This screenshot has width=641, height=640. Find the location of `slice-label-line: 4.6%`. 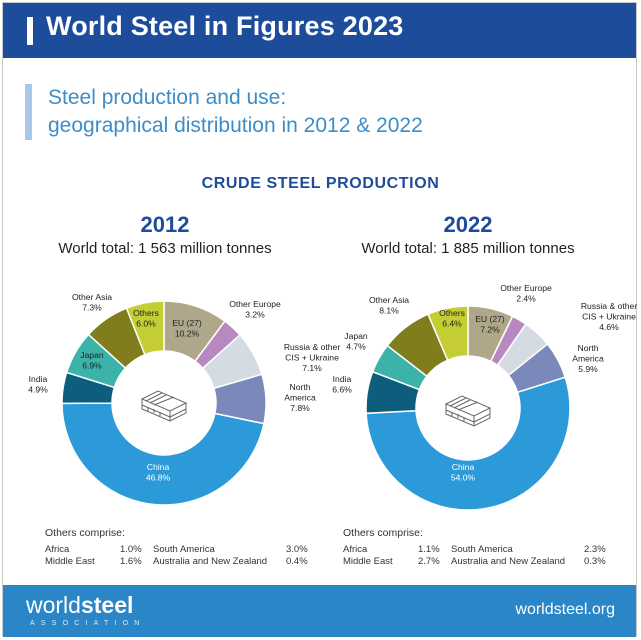

slice-label-line: 4.6% is located at coordinates (609, 327).